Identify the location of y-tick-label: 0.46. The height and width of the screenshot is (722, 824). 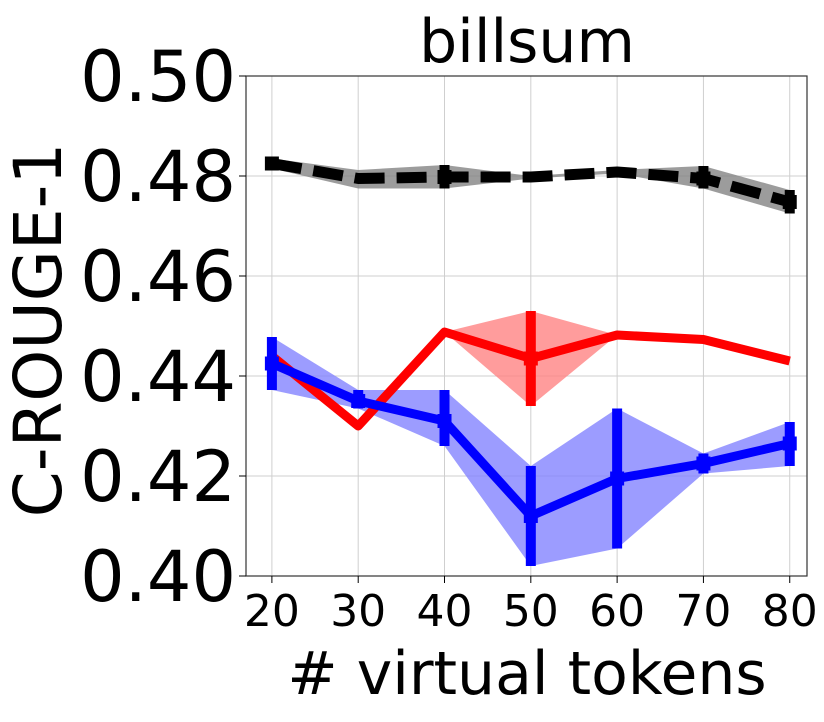
(158, 277).